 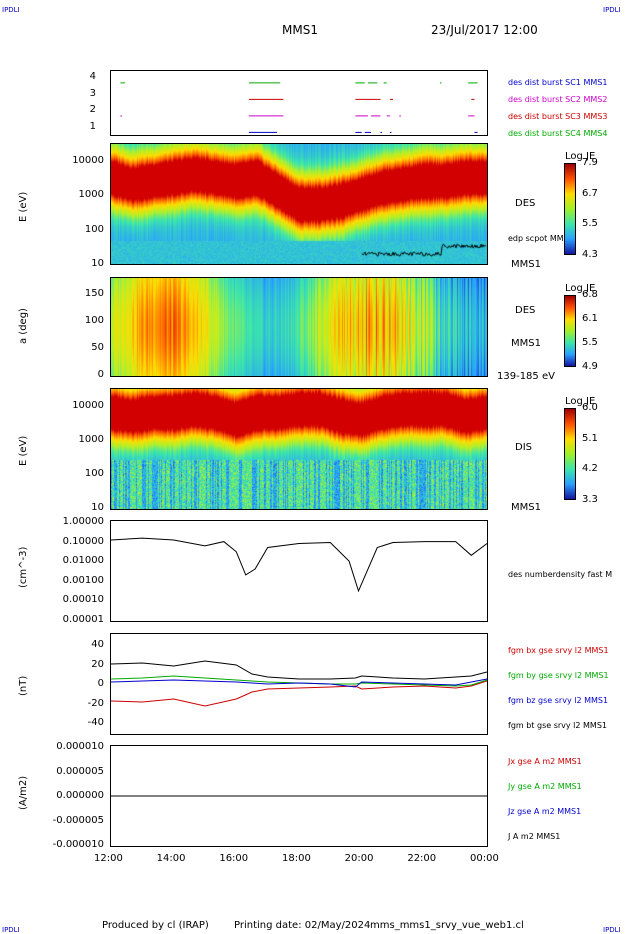 I want to click on current-legend-jz: Jz gse A m2 MMS1, so click(x=545, y=811).